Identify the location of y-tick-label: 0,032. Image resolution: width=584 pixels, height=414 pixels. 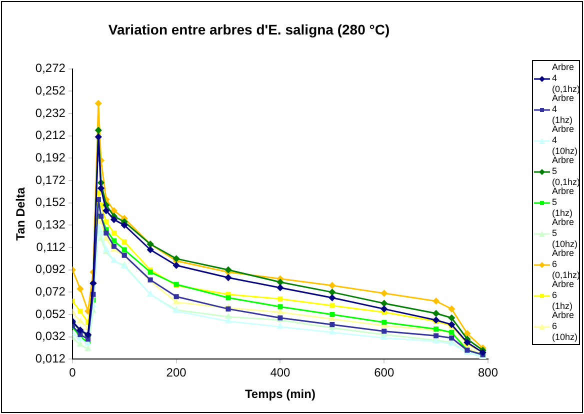
(50, 336).